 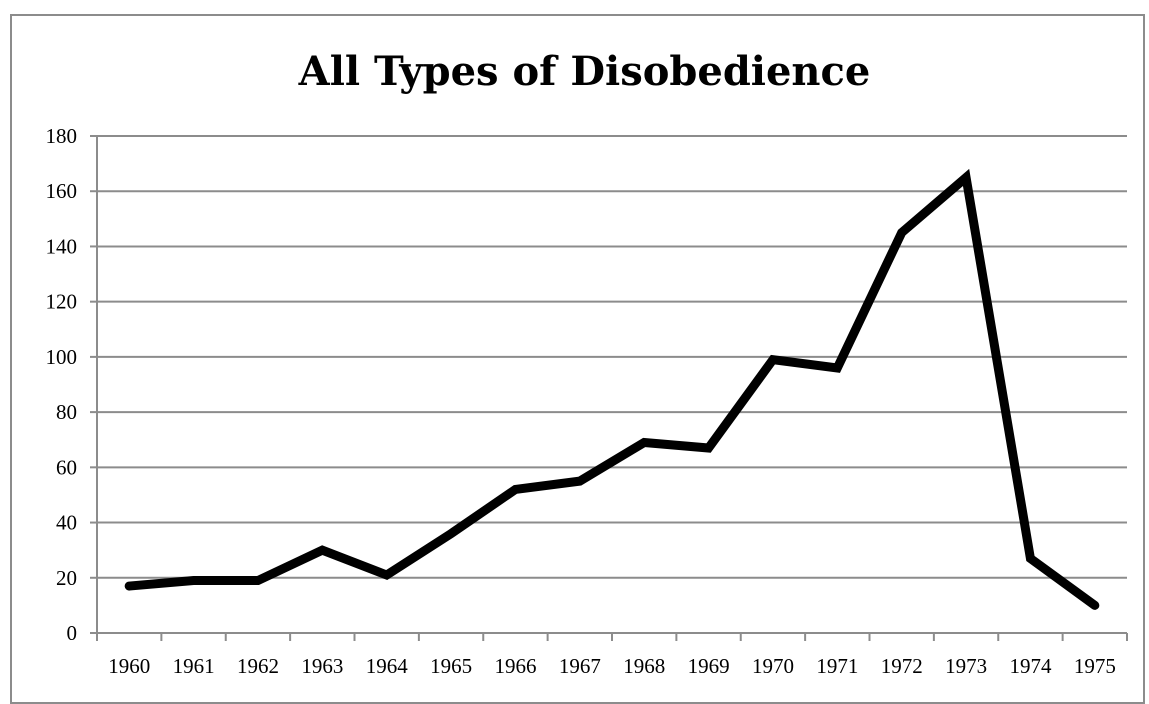 What do you see at coordinates (66, 523) in the screenshot?
I see `y-tick-label: 40` at bounding box center [66, 523].